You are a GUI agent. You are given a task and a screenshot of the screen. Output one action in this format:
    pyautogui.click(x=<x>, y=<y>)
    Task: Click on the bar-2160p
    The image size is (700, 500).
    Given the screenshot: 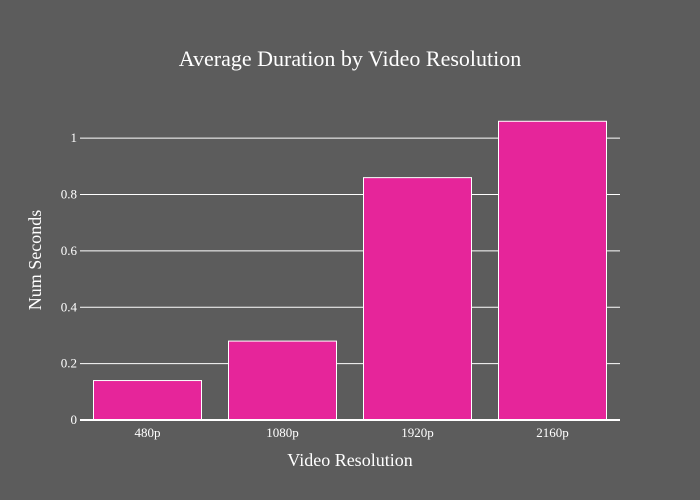 What is the action you would take?
    pyautogui.click(x=552, y=270)
    